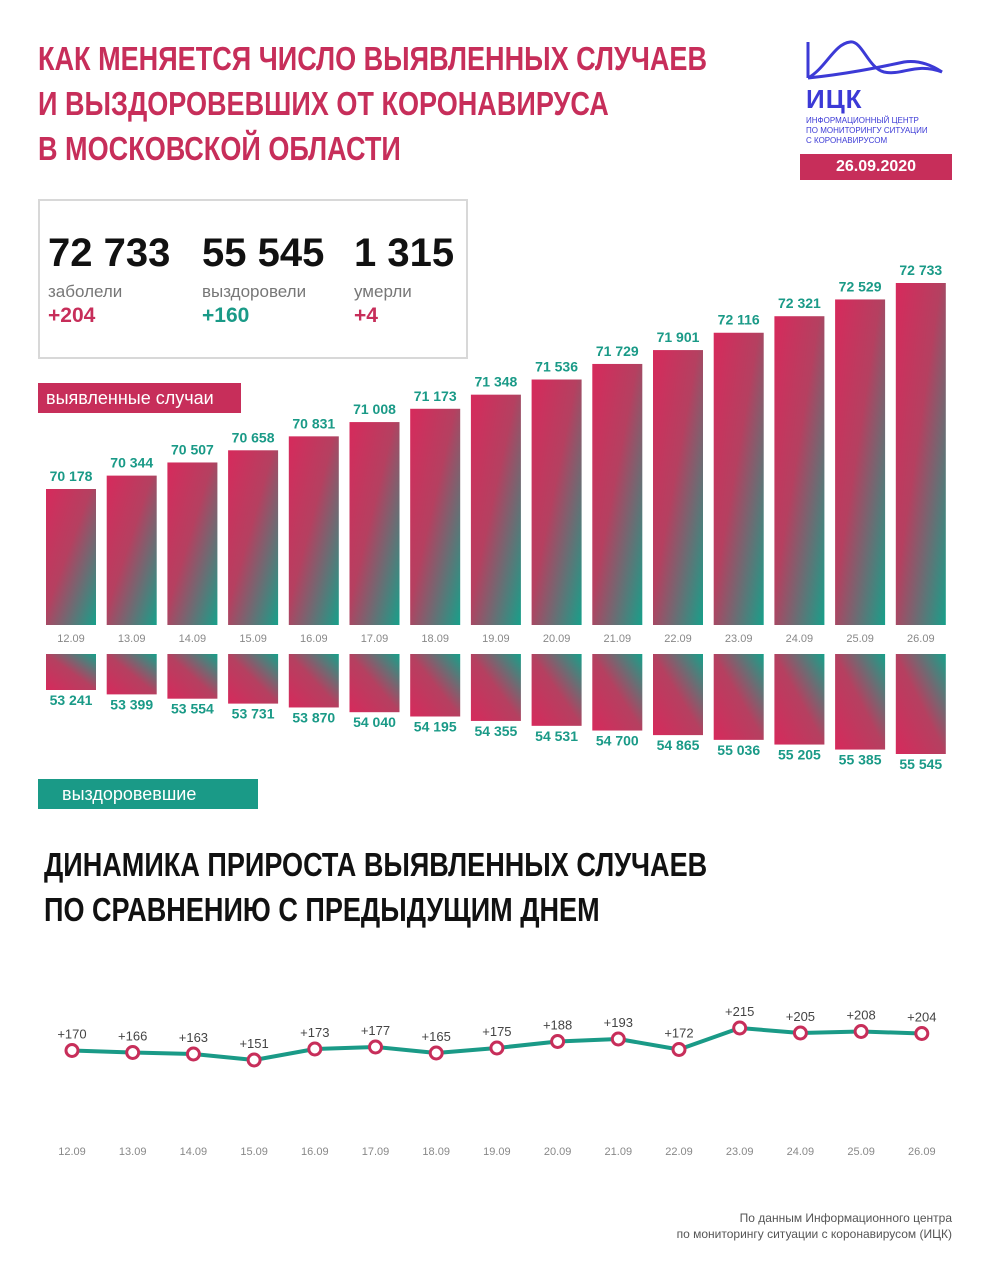  I want to click on bar-label-recovered: 54 700, so click(617, 741).